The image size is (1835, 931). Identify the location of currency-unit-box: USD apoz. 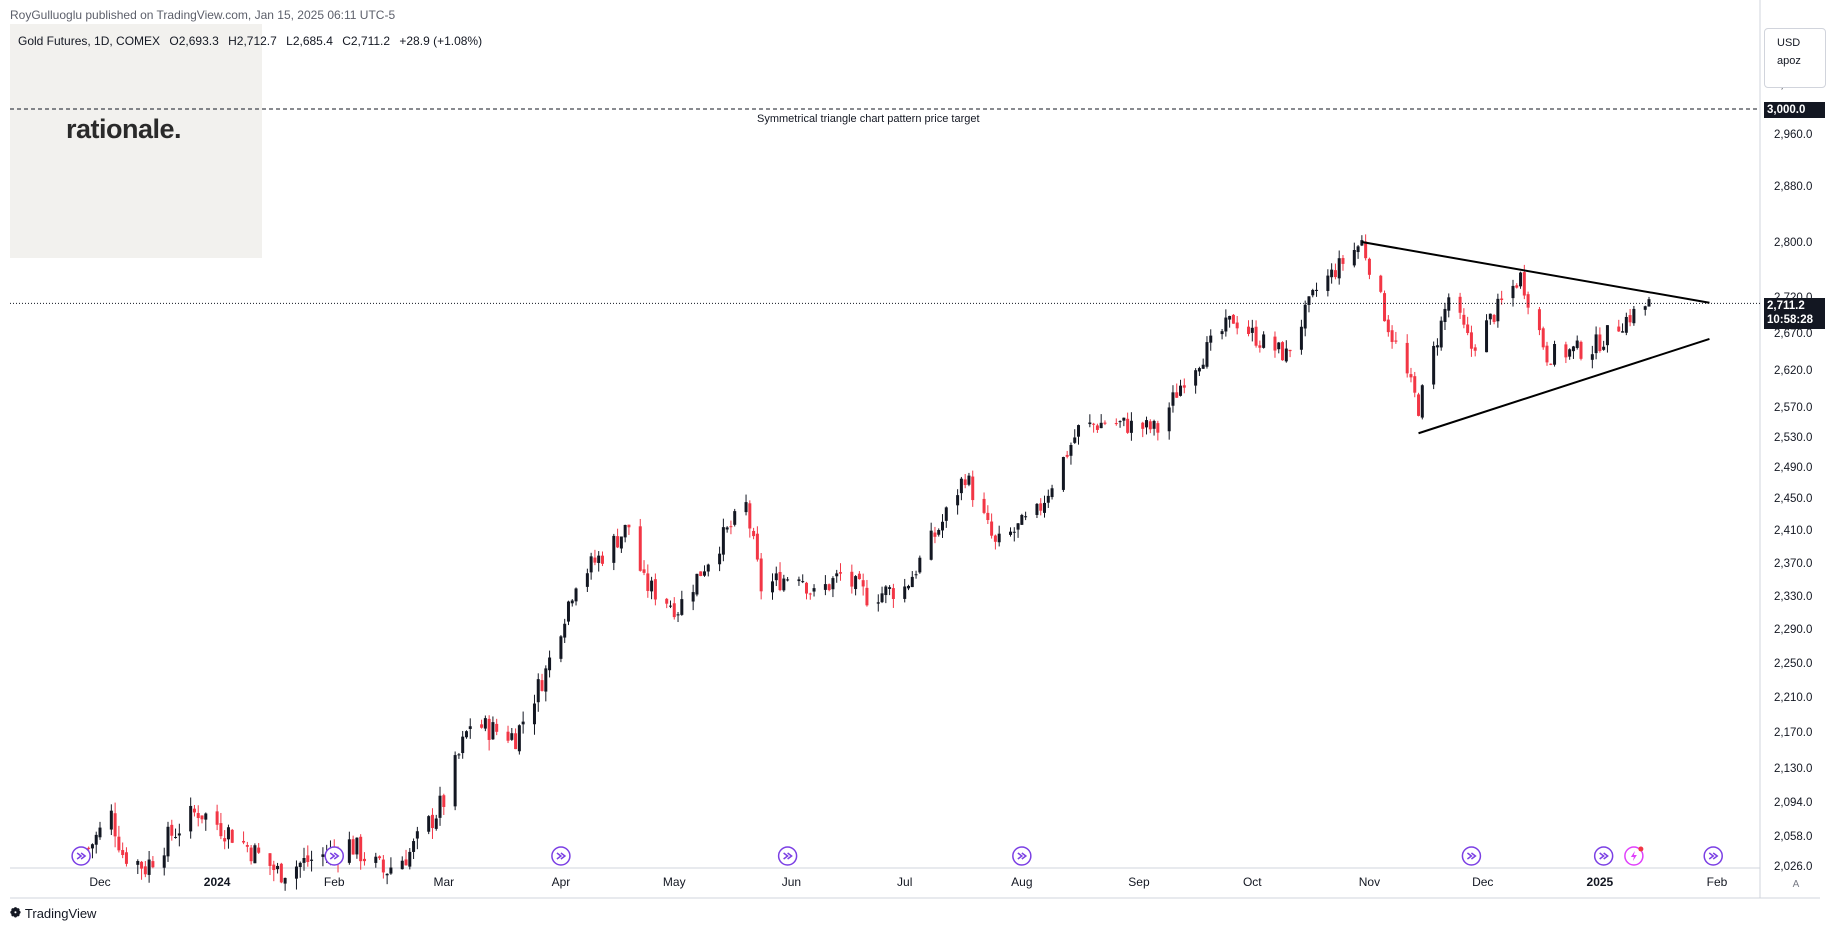
(1795, 58).